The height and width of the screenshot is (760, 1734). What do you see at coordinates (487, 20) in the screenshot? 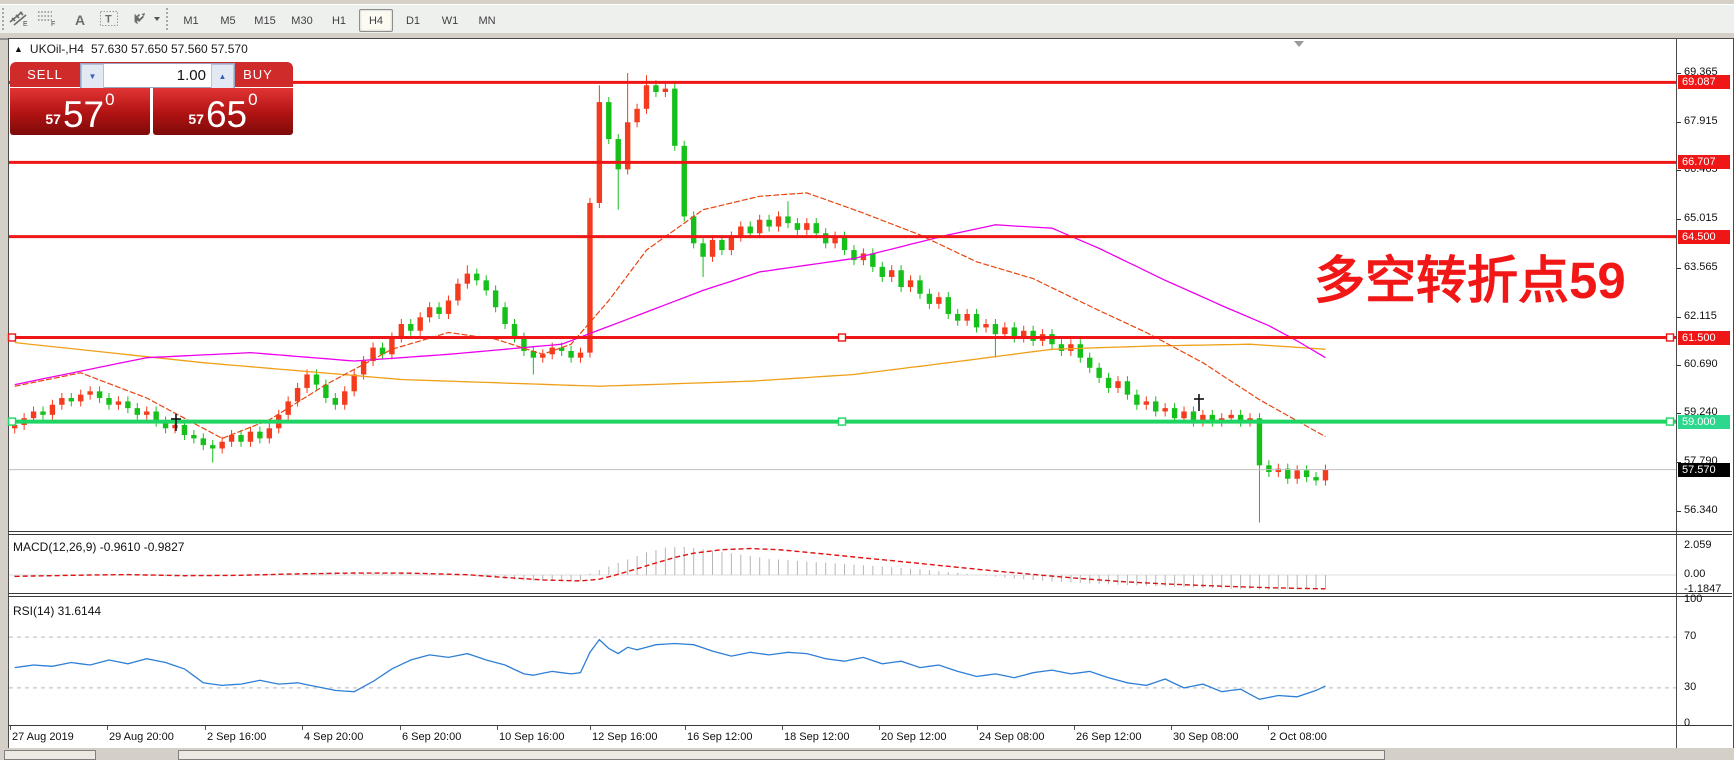
I see `timeframe-button-mn: MN` at bounding box center [487, 20].